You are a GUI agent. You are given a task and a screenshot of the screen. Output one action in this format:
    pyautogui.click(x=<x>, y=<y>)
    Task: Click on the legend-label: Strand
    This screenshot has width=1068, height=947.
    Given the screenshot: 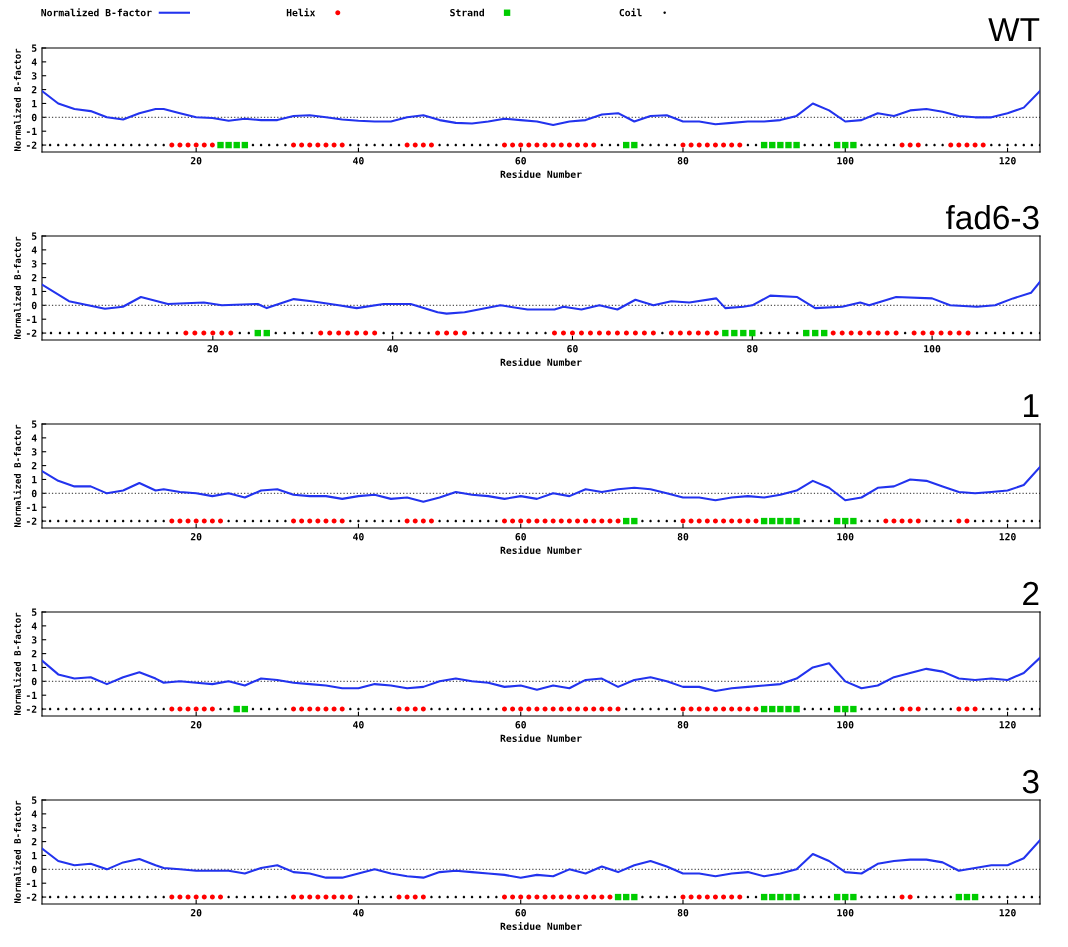 What is the action you would take?
    pyautogui.click(x=467, y=12)
    